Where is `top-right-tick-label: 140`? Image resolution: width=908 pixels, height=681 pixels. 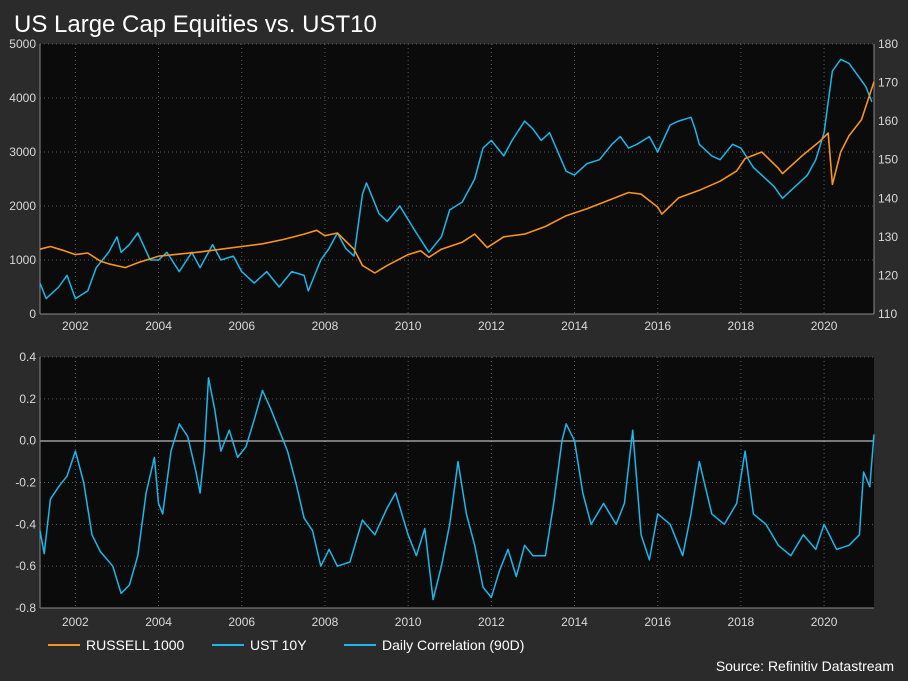 top-right-tick-label: 140 is located at coordinates (888, 198).